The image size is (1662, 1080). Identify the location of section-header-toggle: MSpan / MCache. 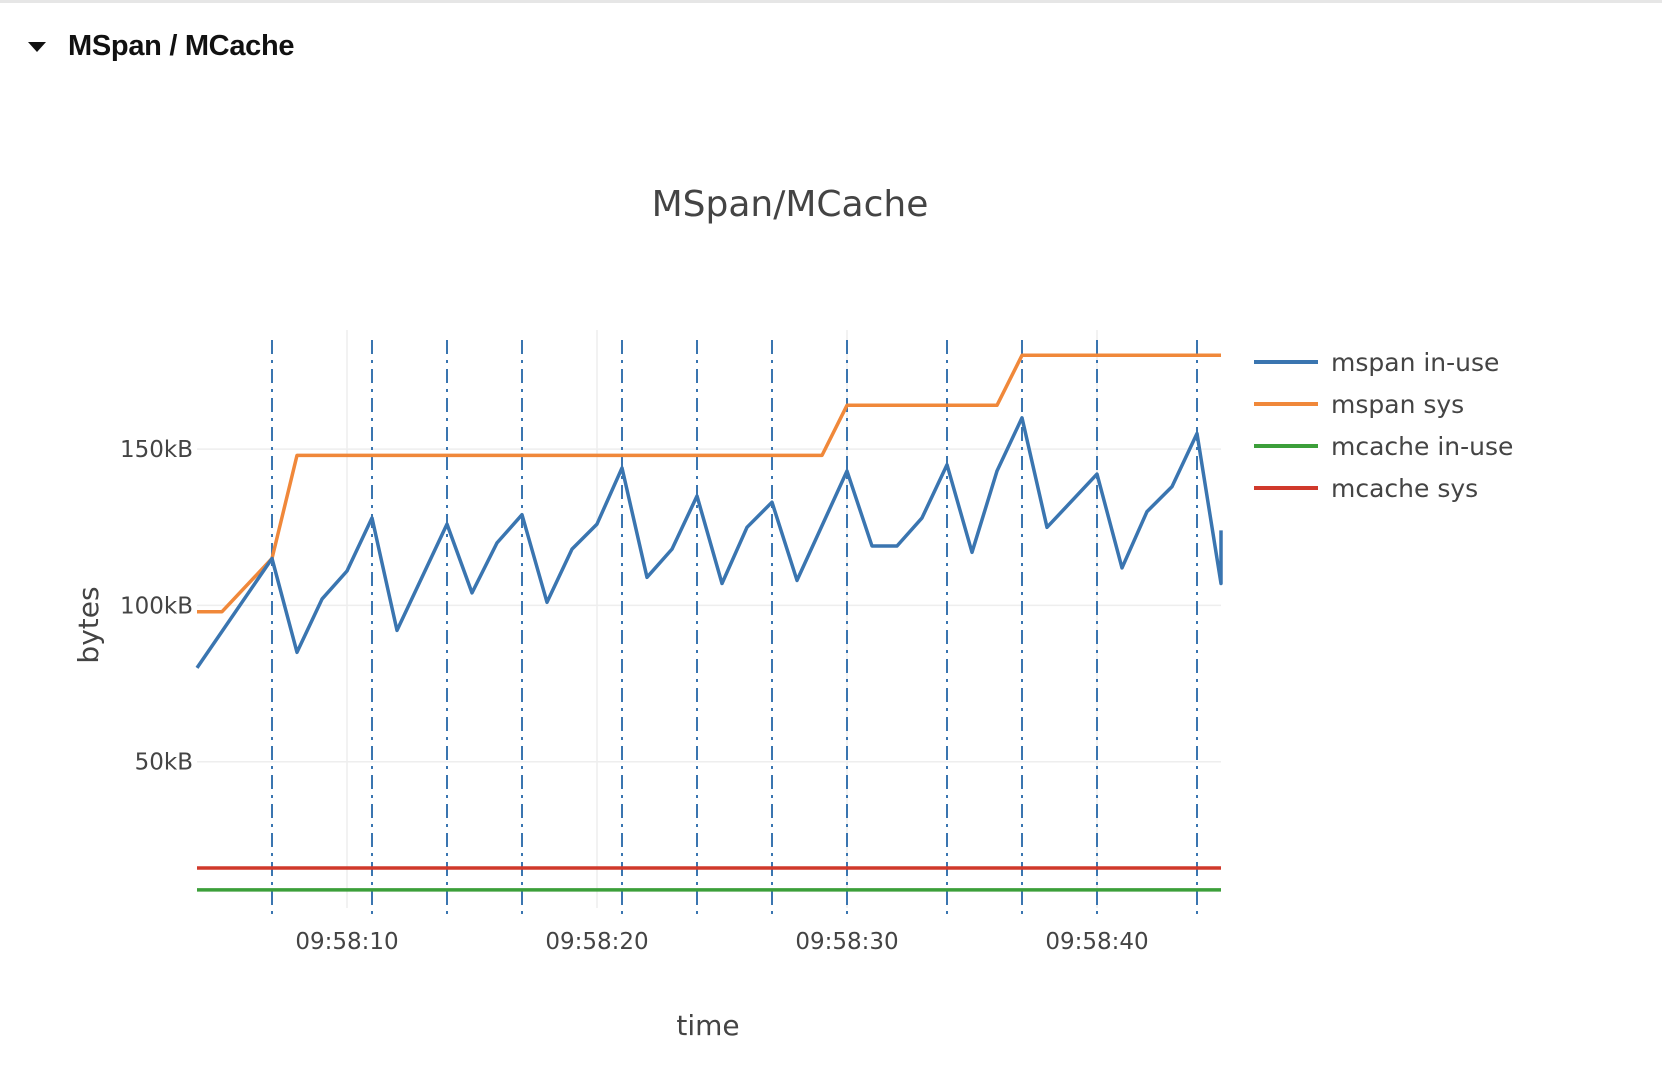
(161, 46).